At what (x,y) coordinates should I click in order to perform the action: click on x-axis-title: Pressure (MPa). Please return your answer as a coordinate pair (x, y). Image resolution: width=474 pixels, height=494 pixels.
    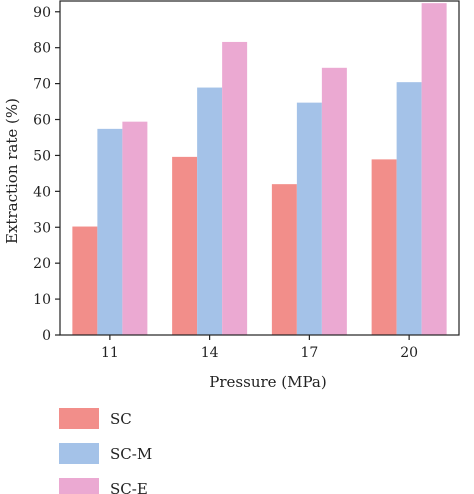
    Looking at the image, I should click on (267, 382).